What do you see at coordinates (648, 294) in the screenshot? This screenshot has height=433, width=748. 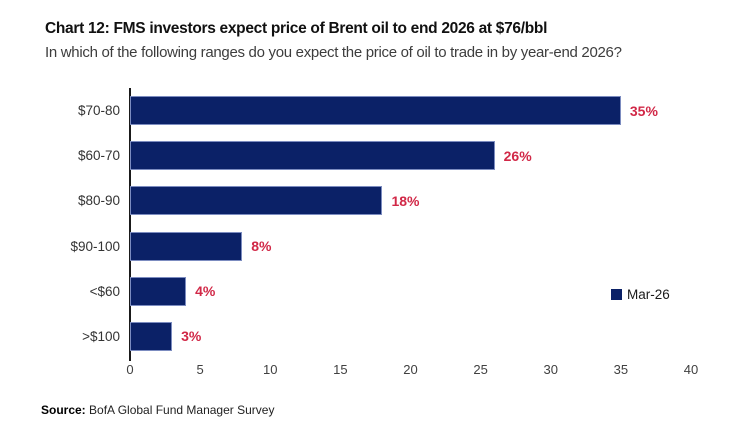 I see `legend-label: Mar-26` at bounding box center [648, 294].